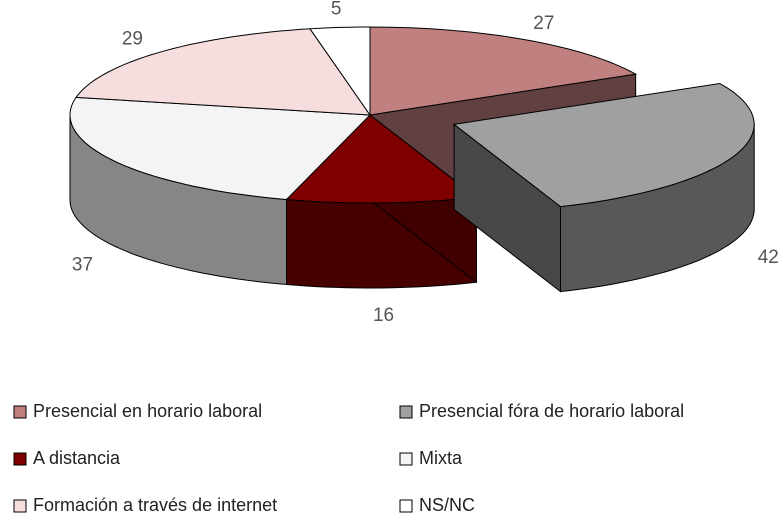  I want to click on legend-label: Presencial en horario laboral, so click(147, 411).